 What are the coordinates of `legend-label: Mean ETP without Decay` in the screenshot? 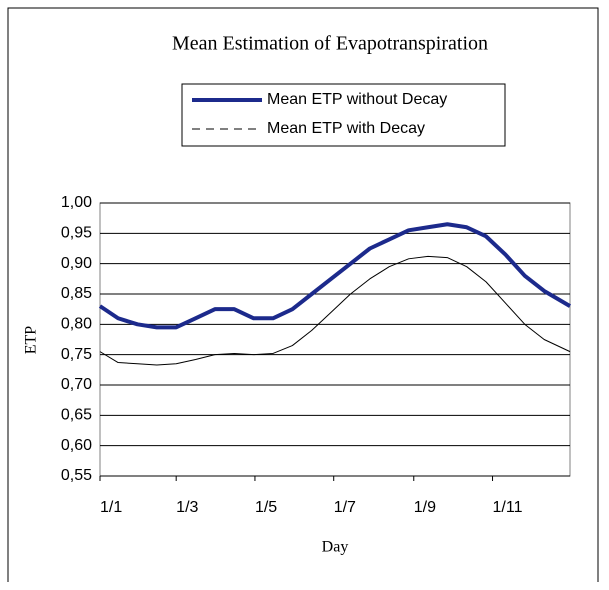 It's located at (357, 99).